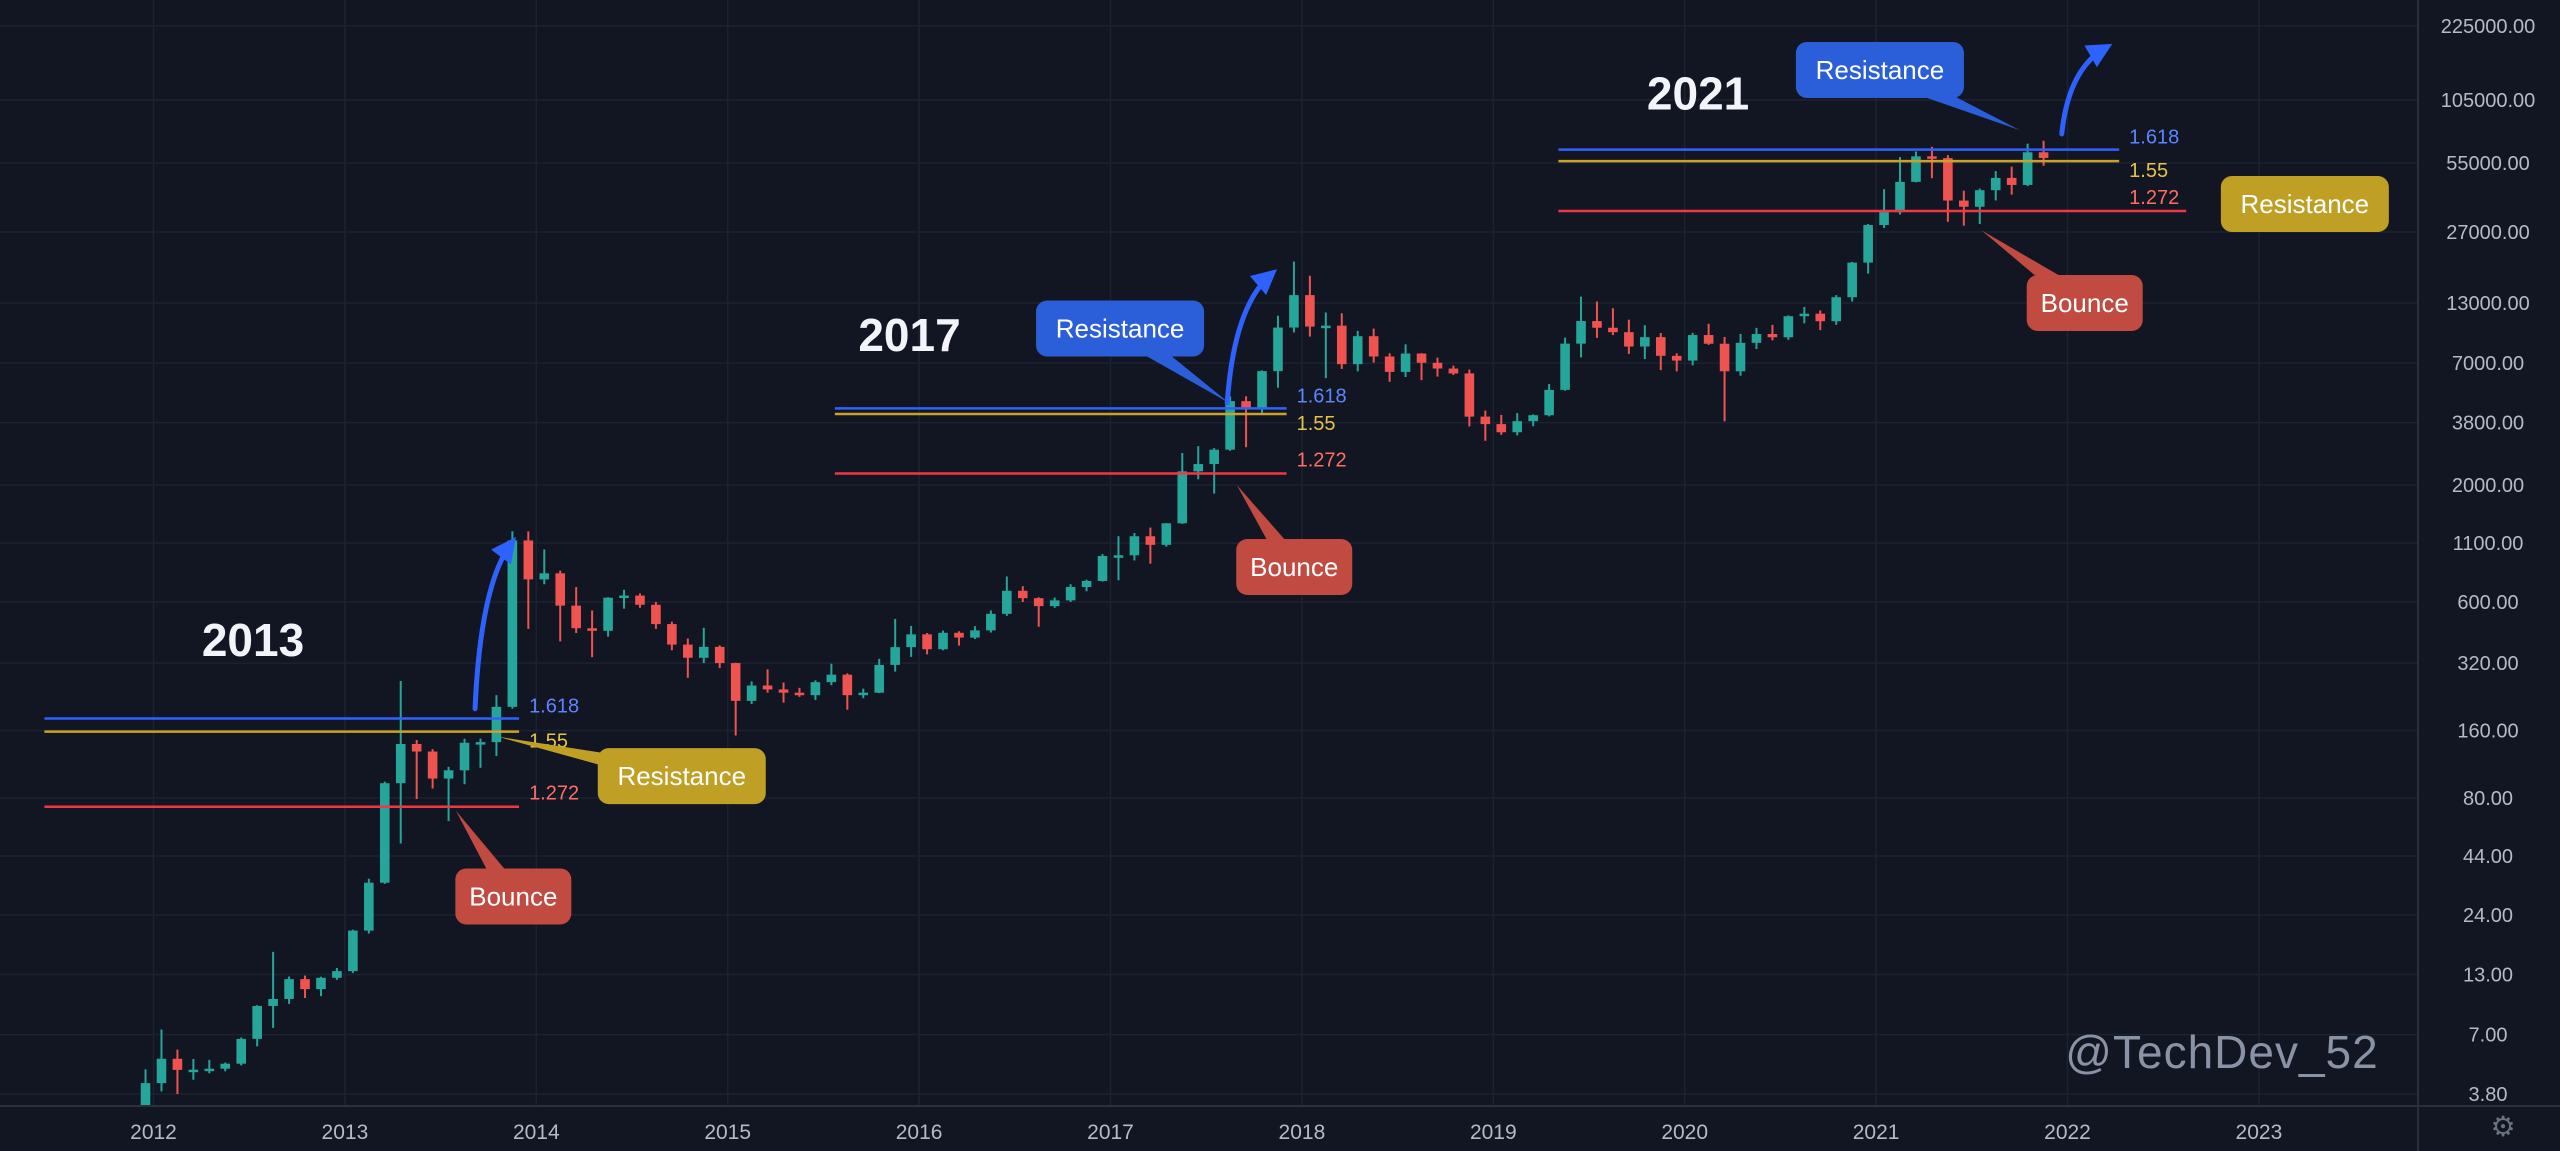 The image size is (2560, 1151). Describe the element at coordinates (2259, 1132) in the screenshot. I see `time-axis-label: 2023` at that location.